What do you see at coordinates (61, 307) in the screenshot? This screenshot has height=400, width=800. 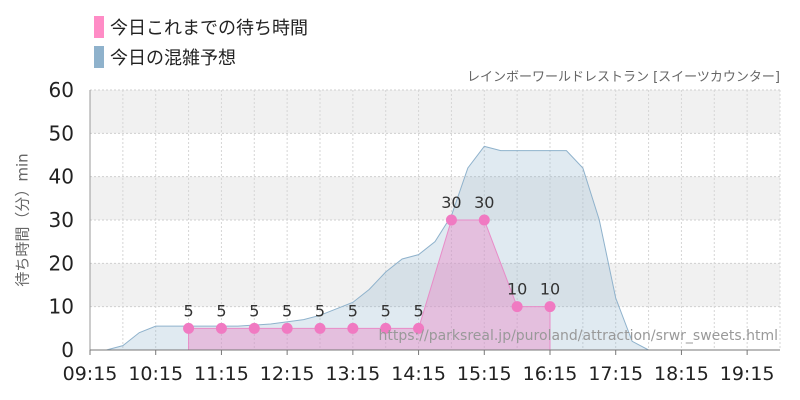 I see `y-tick-label: 10` at bounding box center [61, 307].